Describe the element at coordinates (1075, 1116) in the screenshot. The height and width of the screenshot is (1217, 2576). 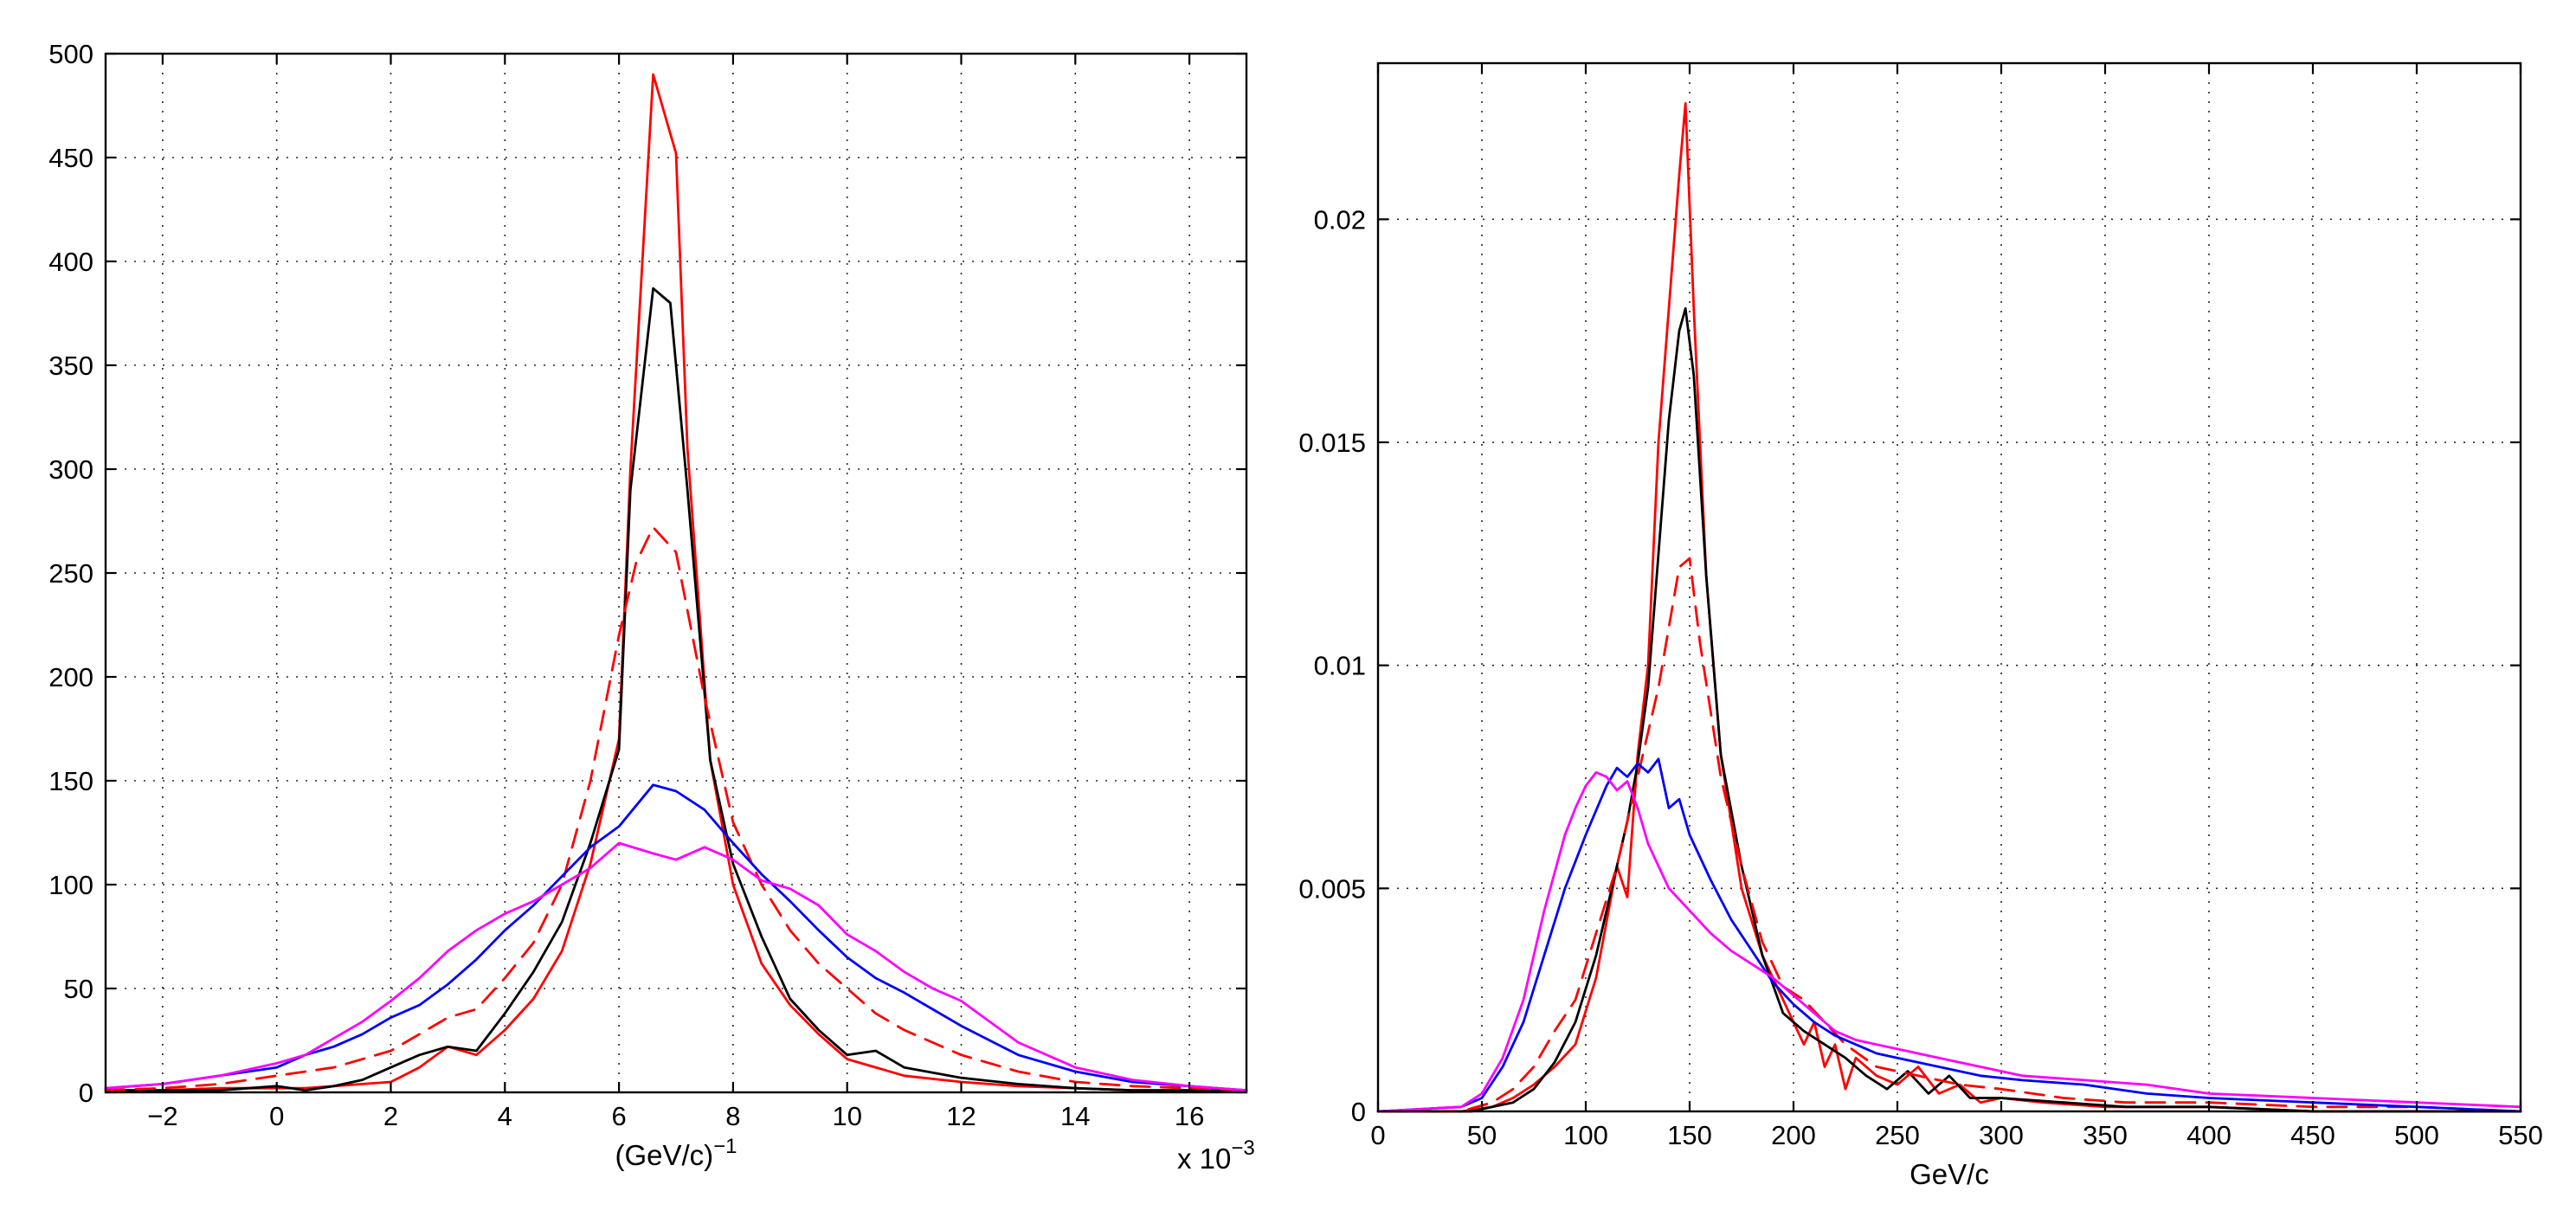
I see `left-xtick-label: 14` at that location.